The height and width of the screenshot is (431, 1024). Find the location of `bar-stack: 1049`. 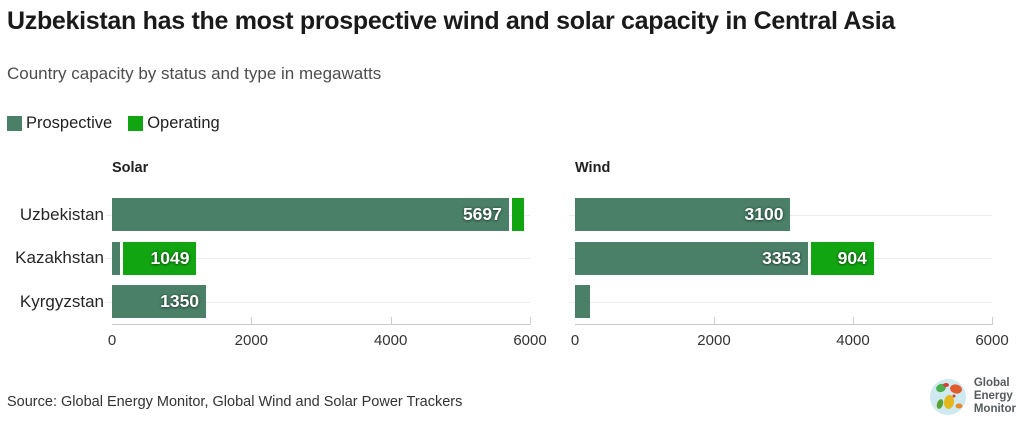

bar-stack: 1049 is located at coordinates (321, 258).